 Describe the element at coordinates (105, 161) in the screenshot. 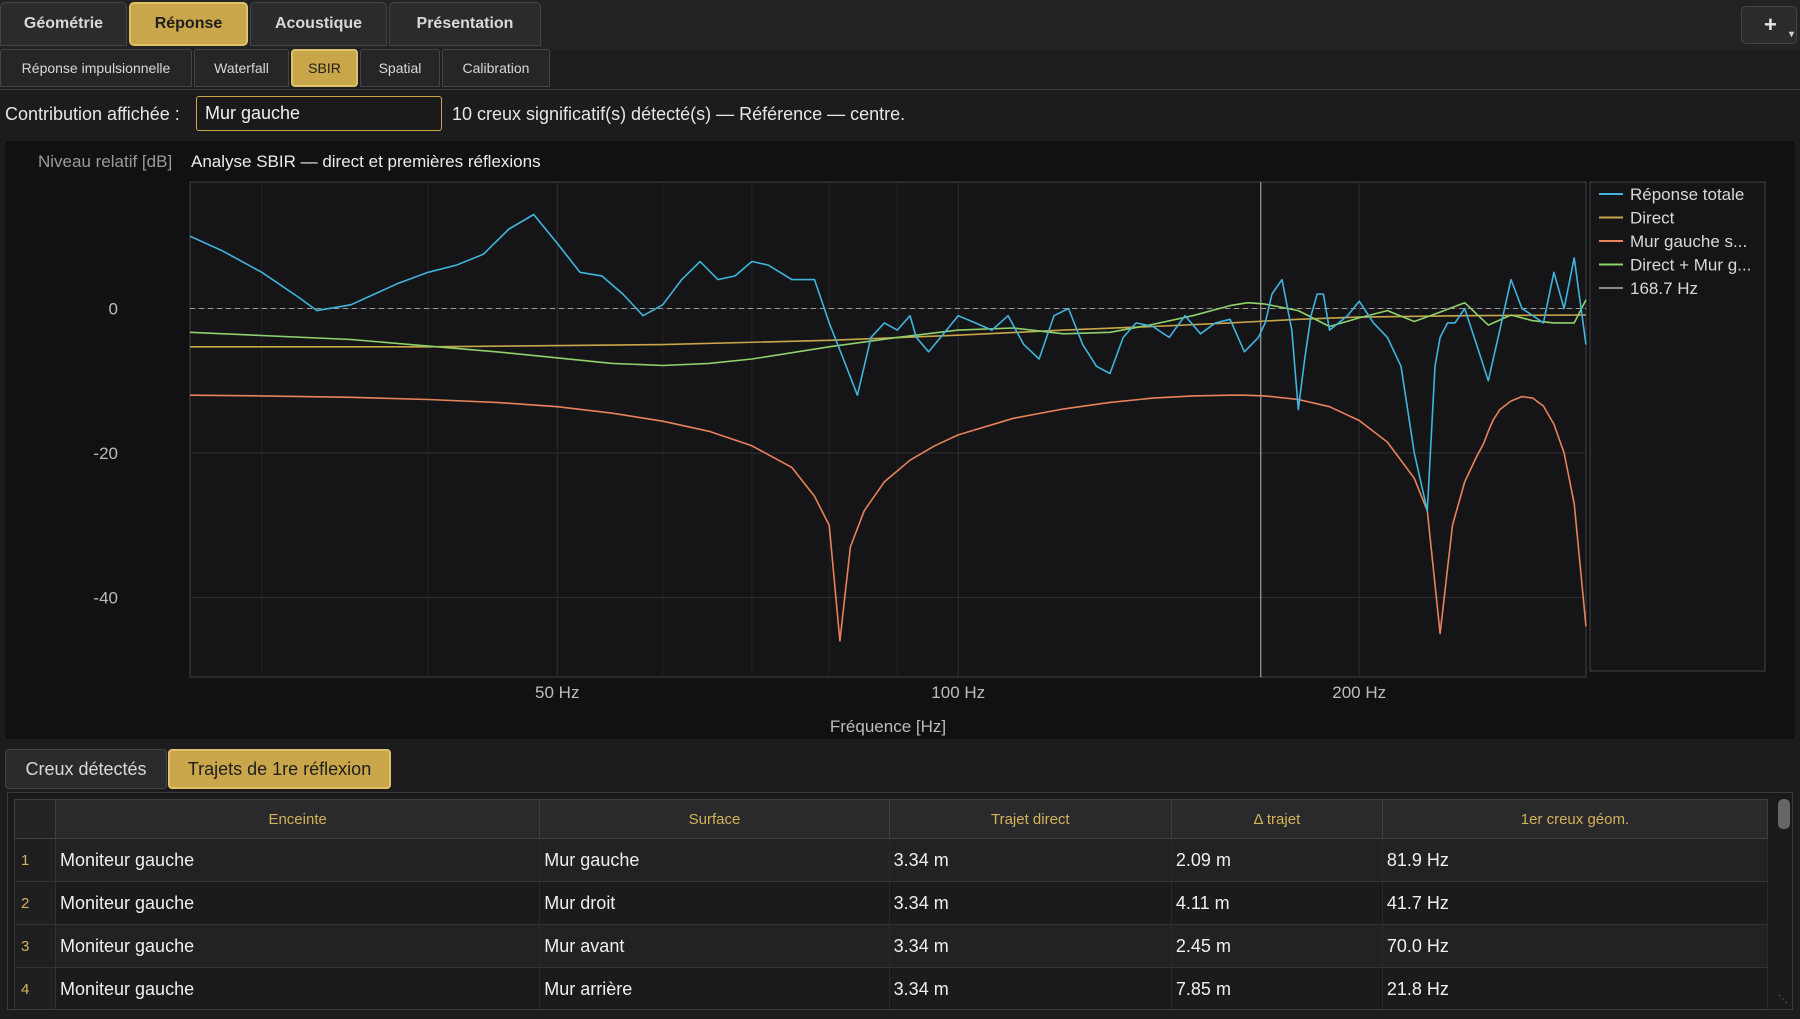

I see `y-axis-label: Niveau relatif [dB]` at that location.